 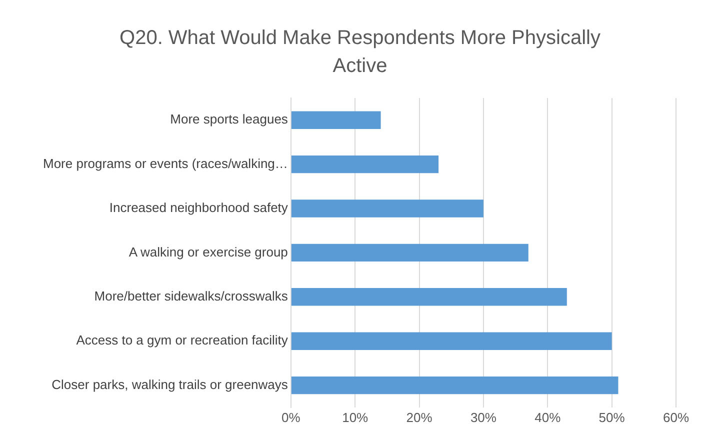 I want to click on y-tick-label: Closer parks, walking trails or greenways, so click(x=170, y=384).